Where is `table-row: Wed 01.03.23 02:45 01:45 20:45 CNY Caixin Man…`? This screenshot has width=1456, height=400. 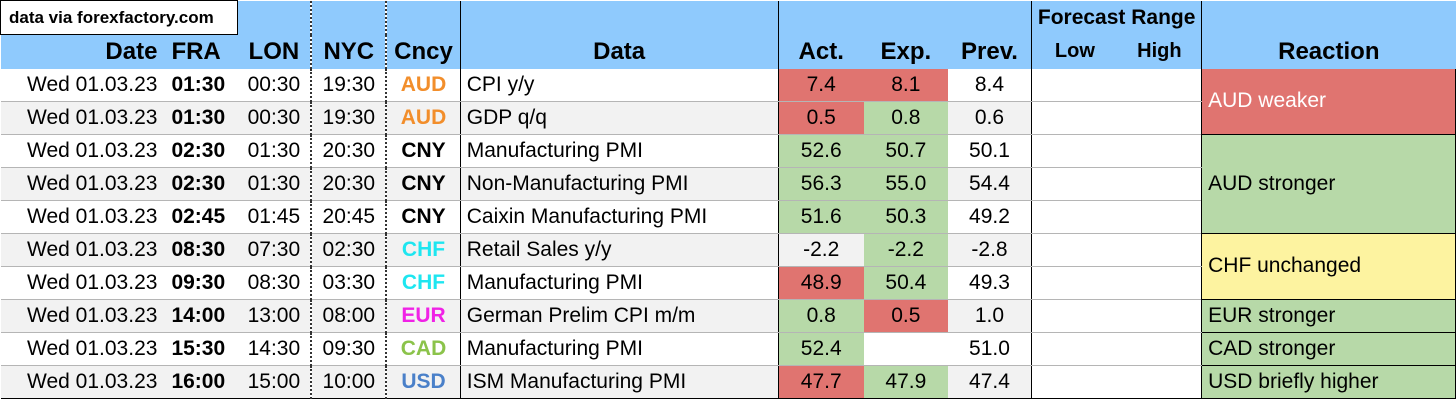 table-row: Wed 01.03.23 02:45 01:45 20:45 CNY Caixin Man… is located at coordinates (728, 217).